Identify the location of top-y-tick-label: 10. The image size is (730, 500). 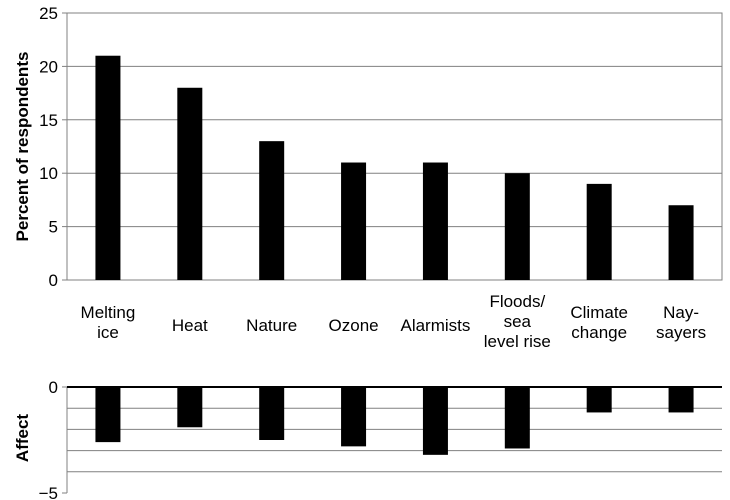
(48, 173).